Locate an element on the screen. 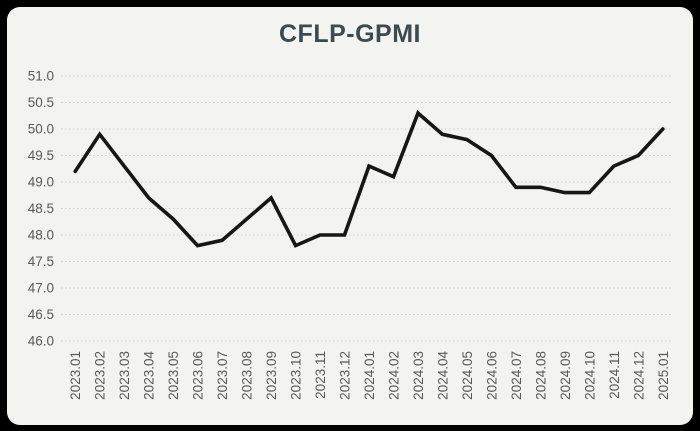  x-axis-tick-label: 2024.04 is located at coordinates (442, 375).